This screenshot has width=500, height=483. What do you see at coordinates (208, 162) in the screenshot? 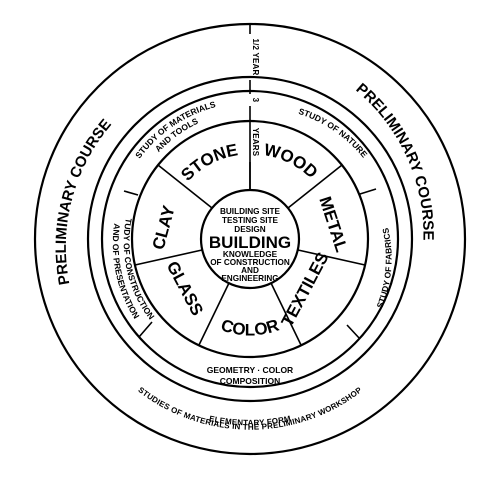
I see `material-stone: STONE` at bounding box center [208, 162].